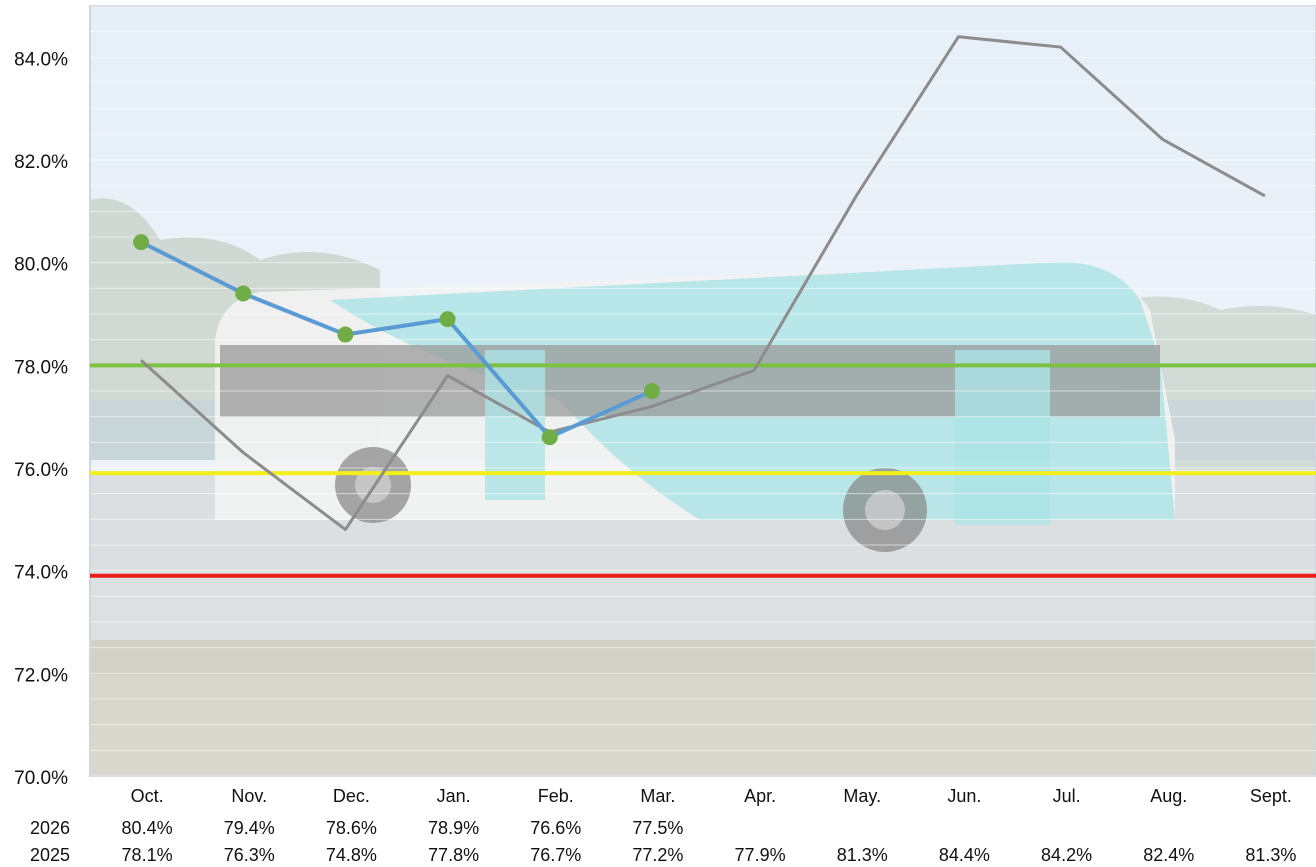  Describe the element at coordinates (657, 828) in the screenshot. I see `table-cell: 77.5%` at that location.